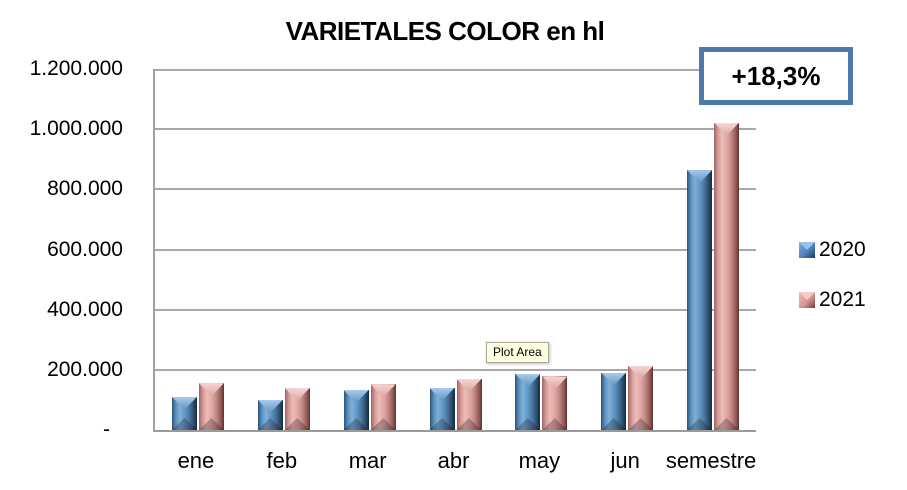  What do you see at coordinates (711, 460) in the screenshot?
I see `x-axis-tick-semestre: semestre` at bounding box center [711, 460].